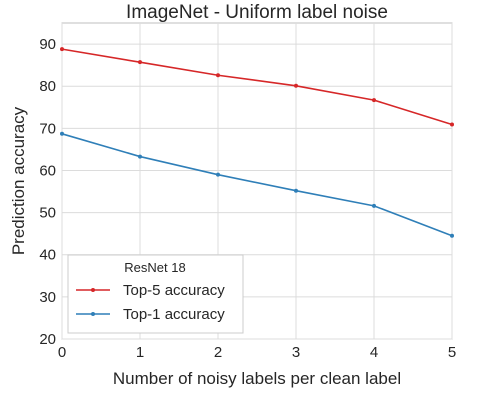  What do you see at coordinates (47, 213) in the screenshot?
I see `y-tick-label: 50` at bounding box center [47, 213].